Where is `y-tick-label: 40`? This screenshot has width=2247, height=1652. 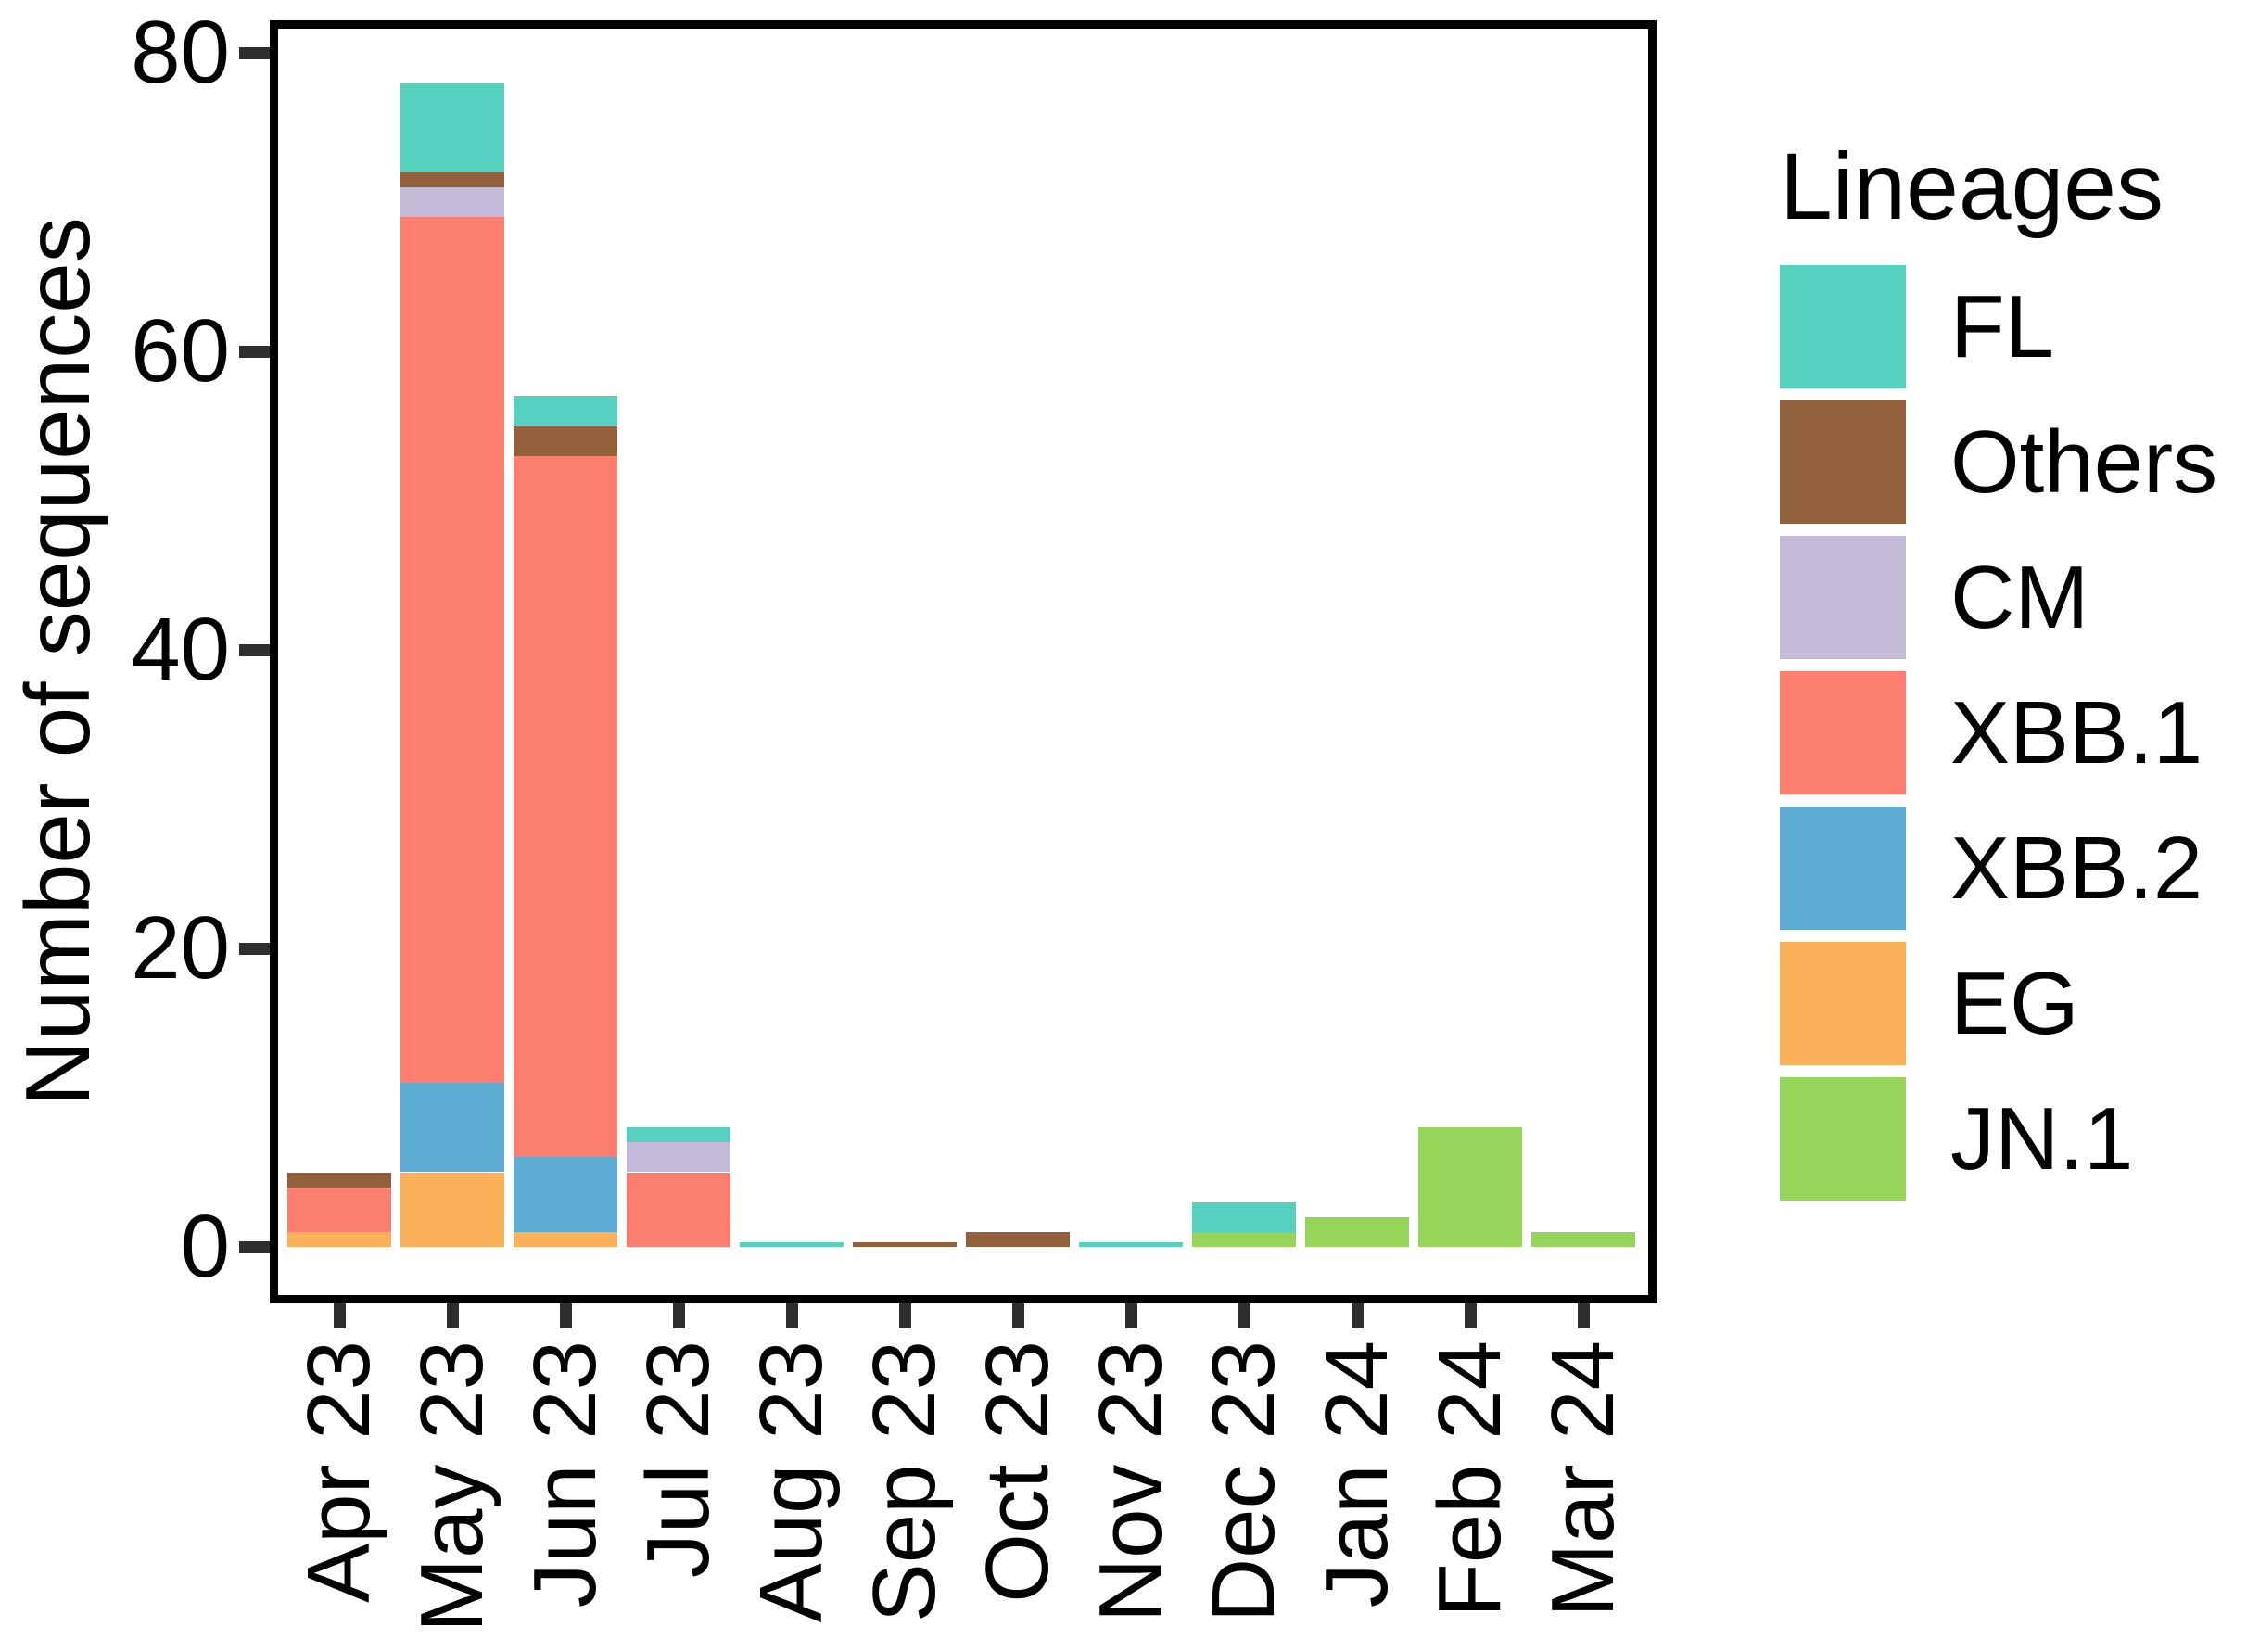 y-tick-label: 40 is located at coordinates (181, 649).